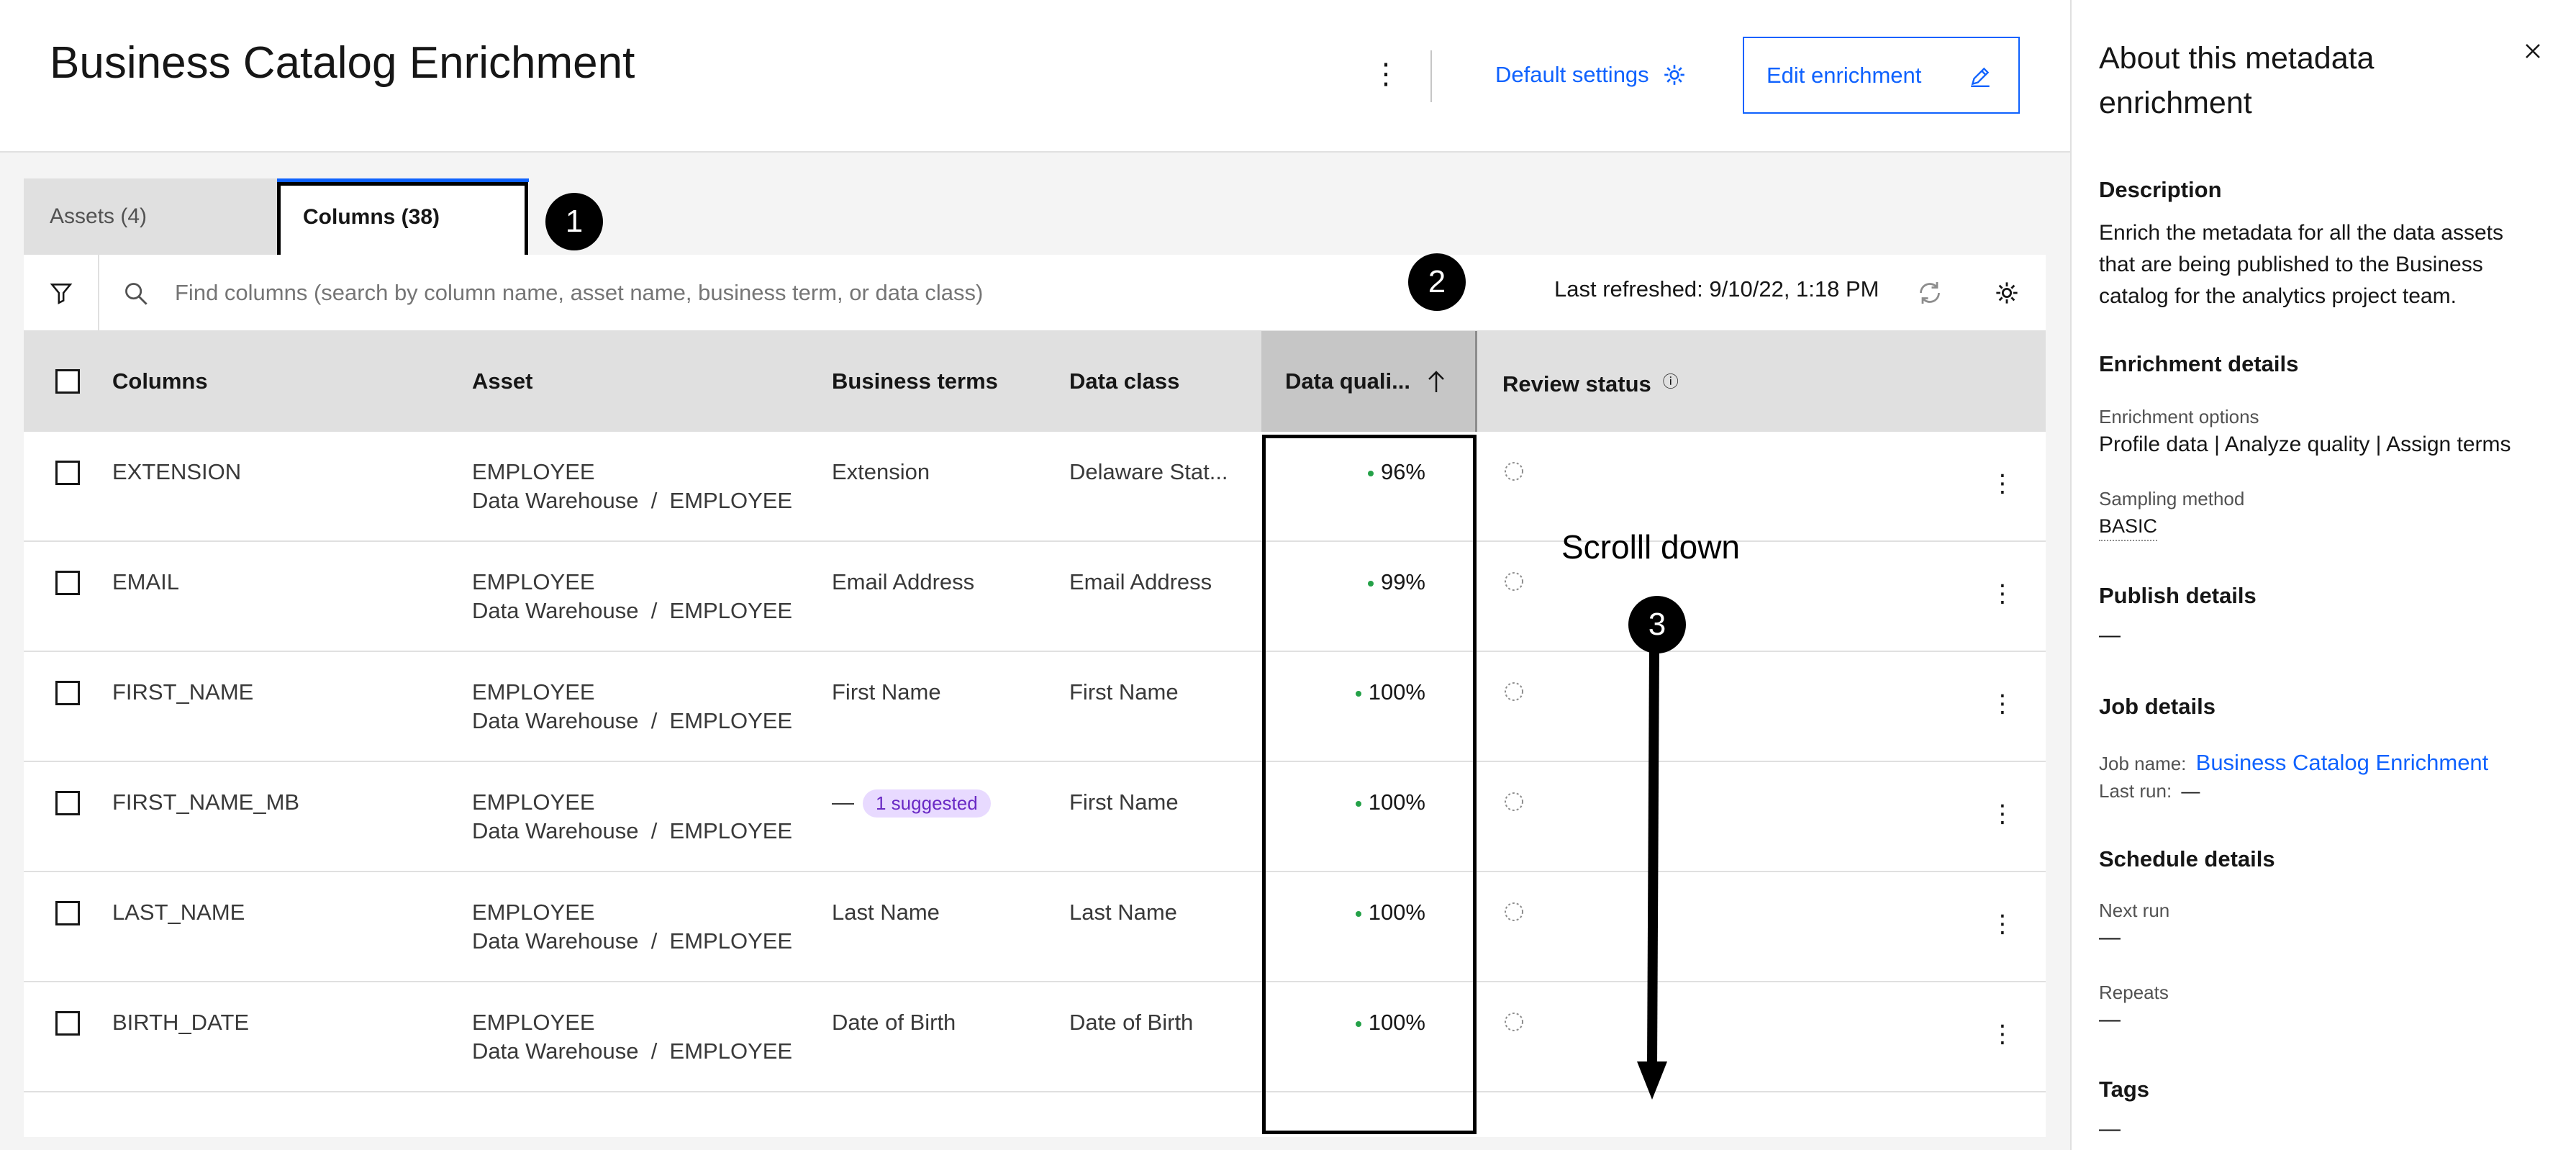 Image resolution: width=2576 pixels, height=1150 pixels. Describe the element at coordinates (1343, 582) in the screenshot. I see `data-quality-cell: 99%` at that location.